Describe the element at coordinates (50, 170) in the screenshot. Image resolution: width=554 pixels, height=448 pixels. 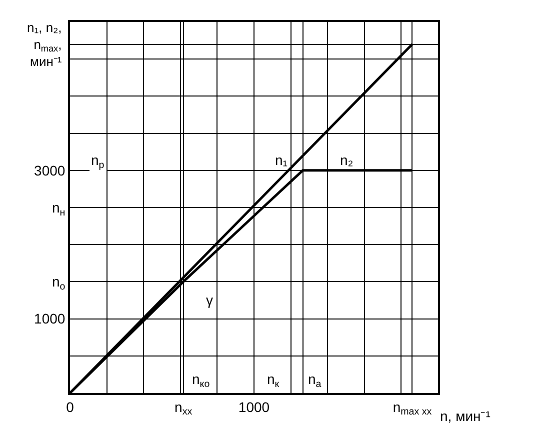
I see `y-tick-label: 3000` at that location.